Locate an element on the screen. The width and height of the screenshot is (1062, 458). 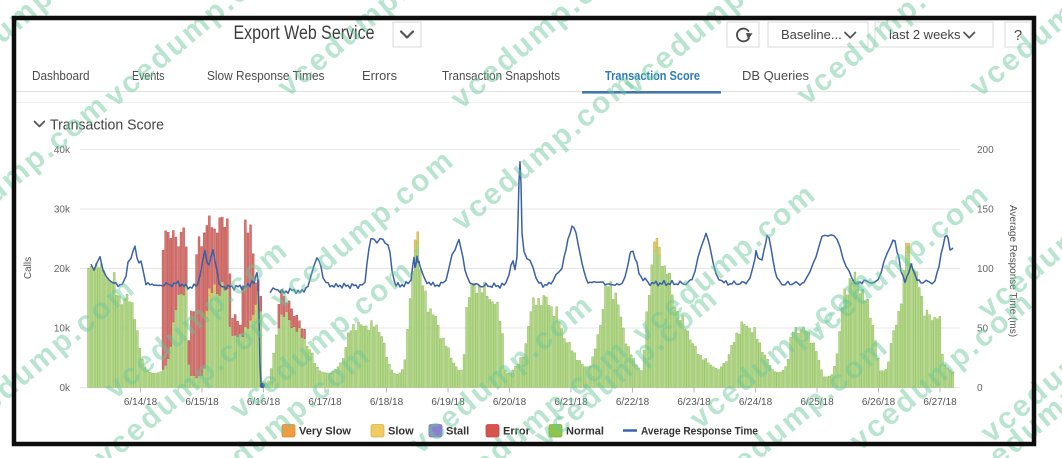
svg-text: 6/17/18 is located at coordinates (325, 402).